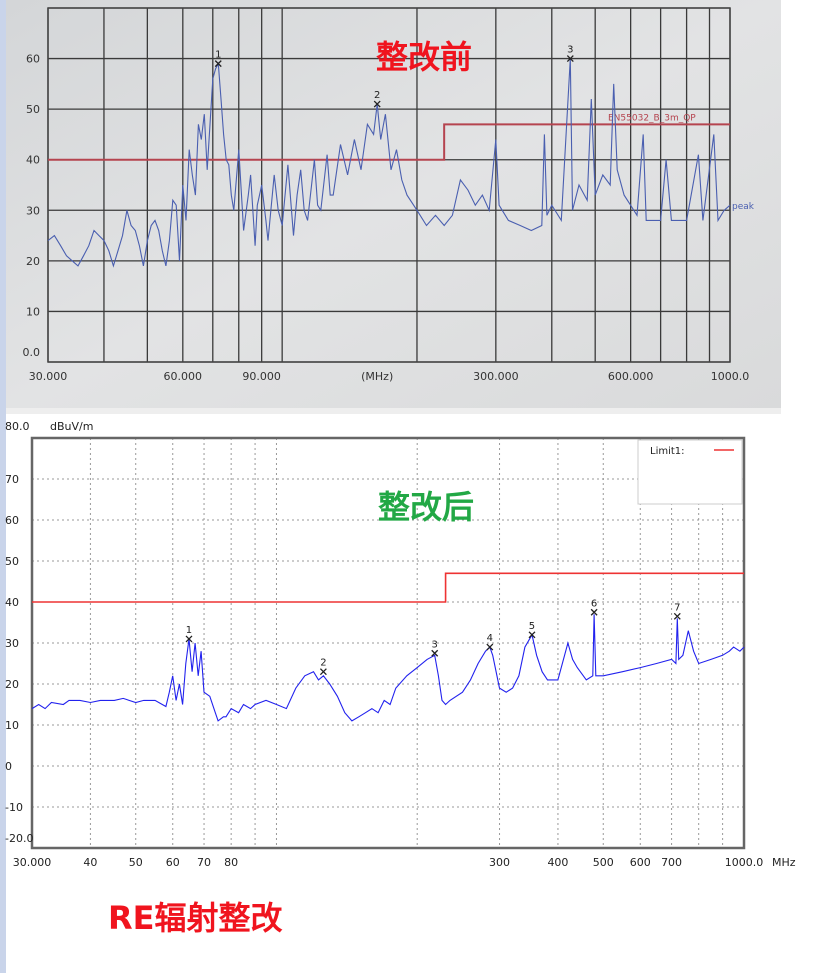 The height and width of the screenshot is (973, 814). I want to click on y-tick-label: 80.0, so click(17, 426).